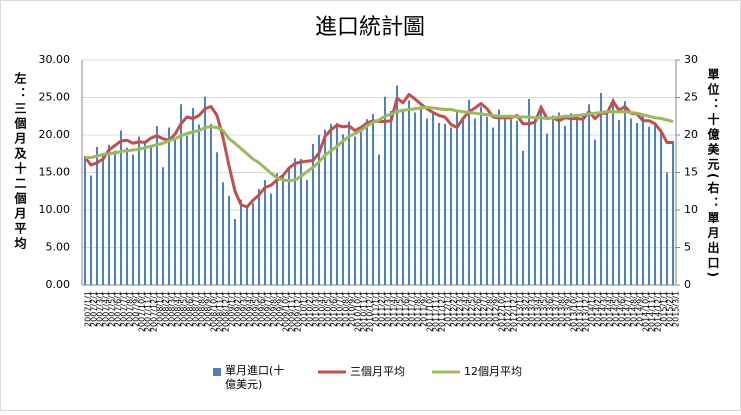  What do you see at coordinates (418, 309) in the screenshot?
I see `x-tick-label: 2011/8/1` at bounding box center [418, 309].